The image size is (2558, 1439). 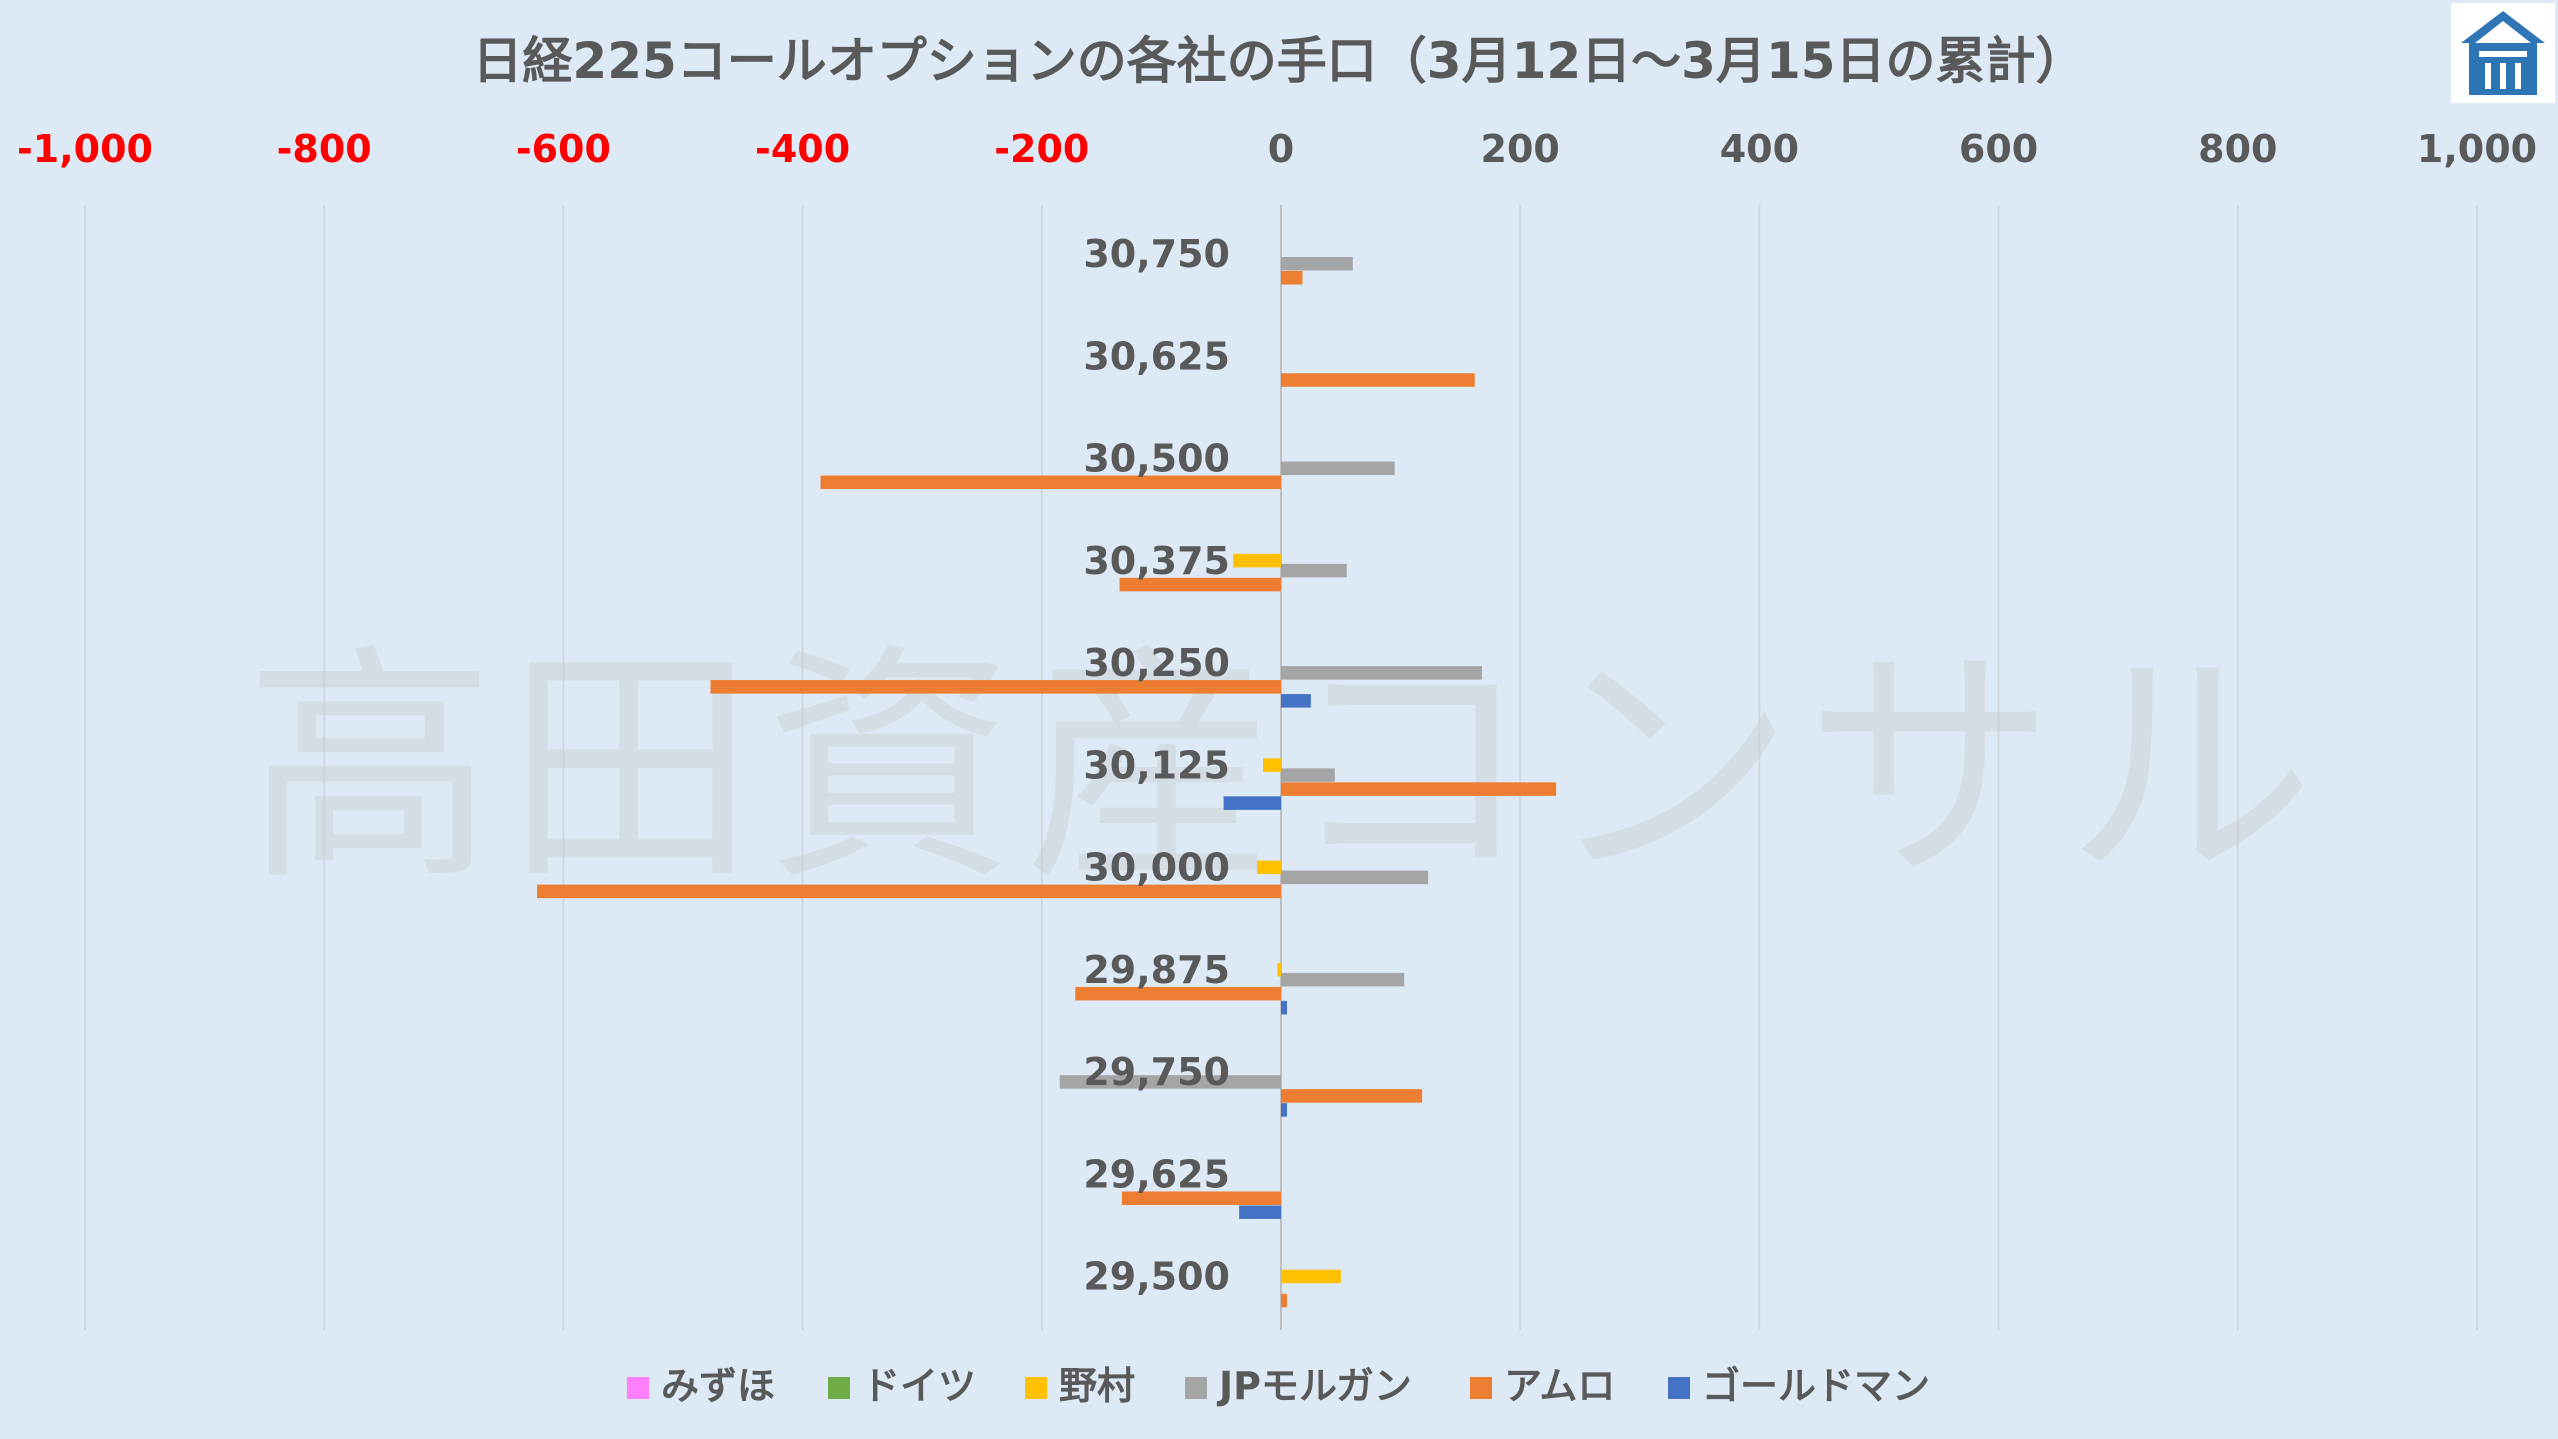 What do you see at coordinates (2503, 53) in the screenshot?
I see `logo-icon` at bounding box center [2503, 53].